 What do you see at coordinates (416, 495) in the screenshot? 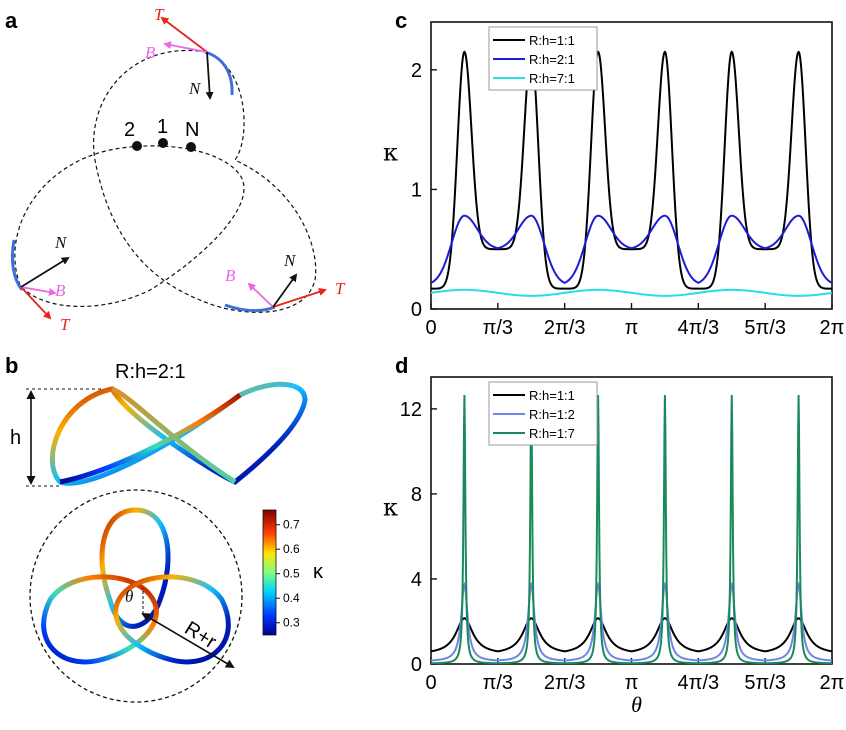
I see `y-tick-label: 8` at bounding box center [416, 495].